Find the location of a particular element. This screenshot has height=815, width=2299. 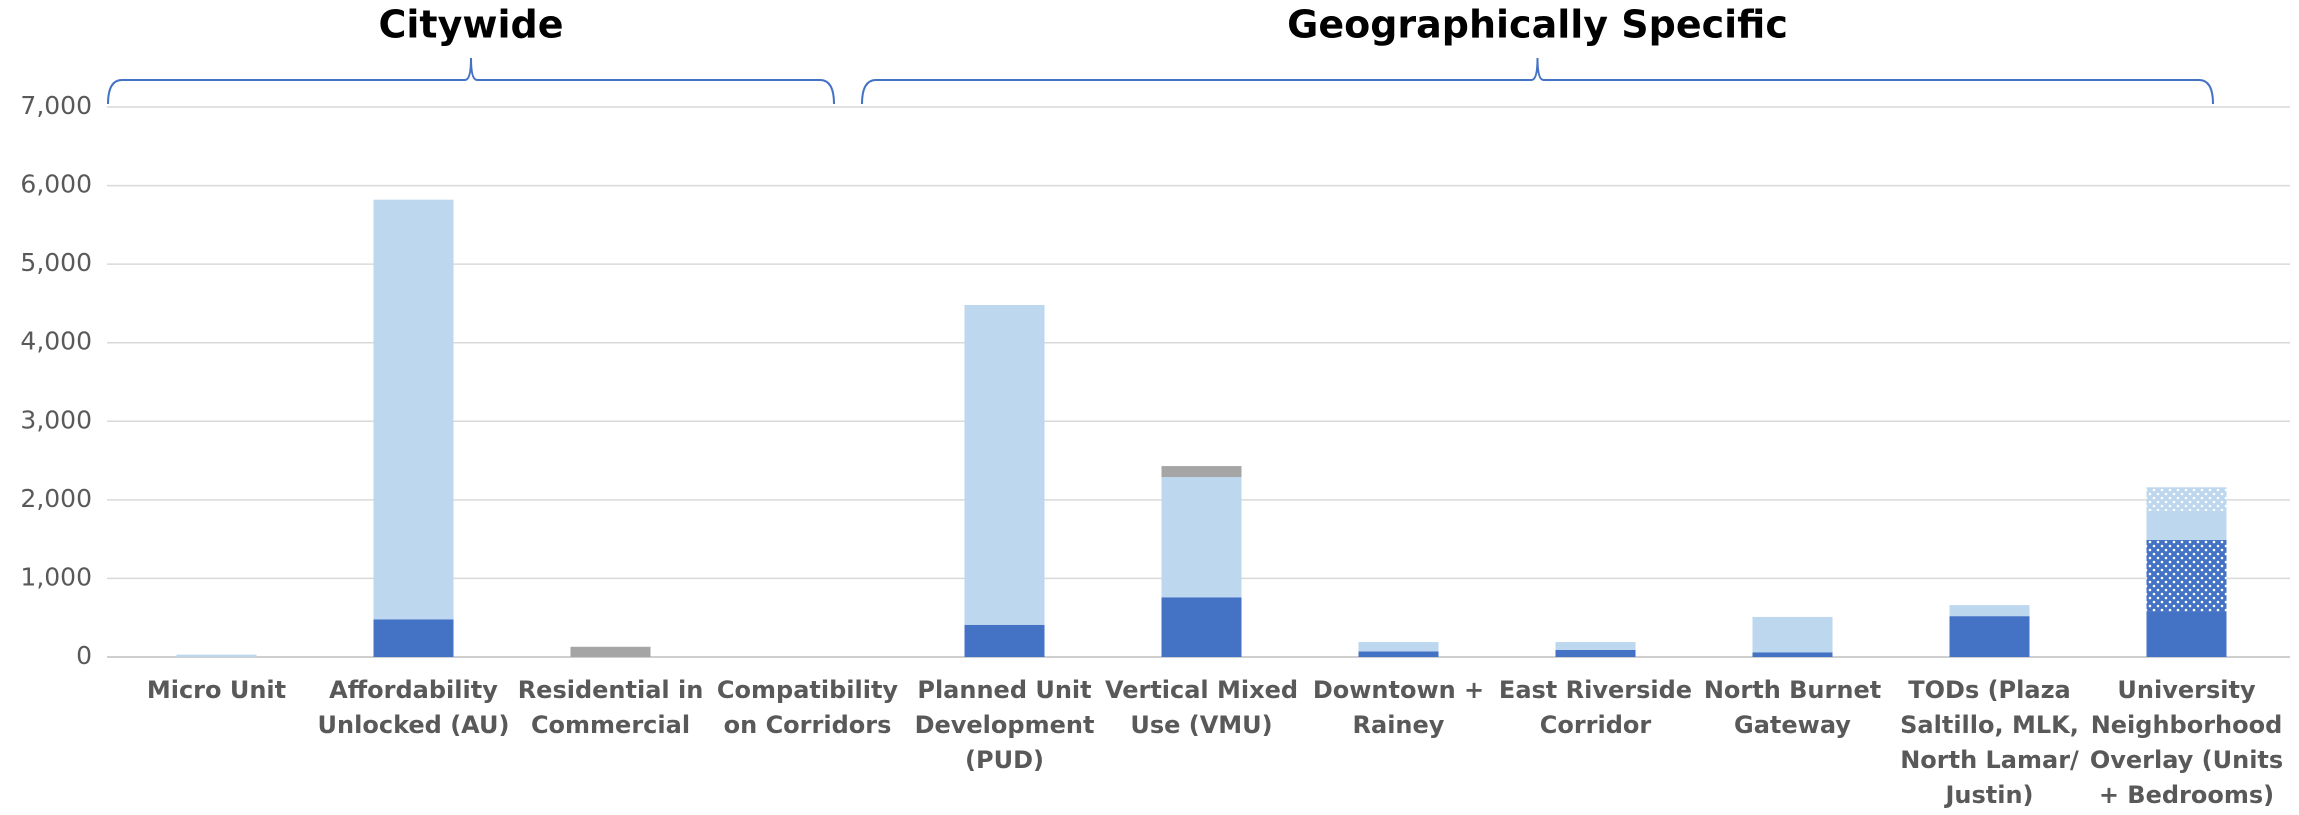

y-tick-label: 7,000 is located at coordinates (56, 105).